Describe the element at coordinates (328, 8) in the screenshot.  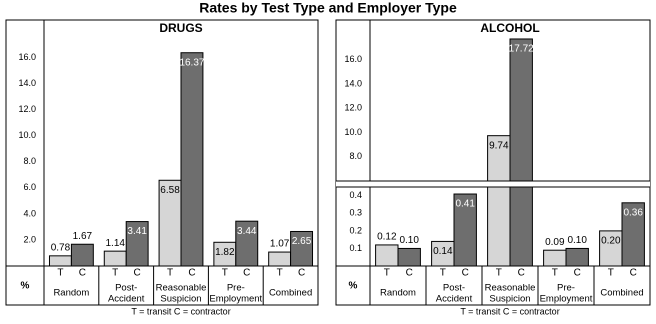
I see `page-title: Rates by Test Type and Employer Type` at that location.